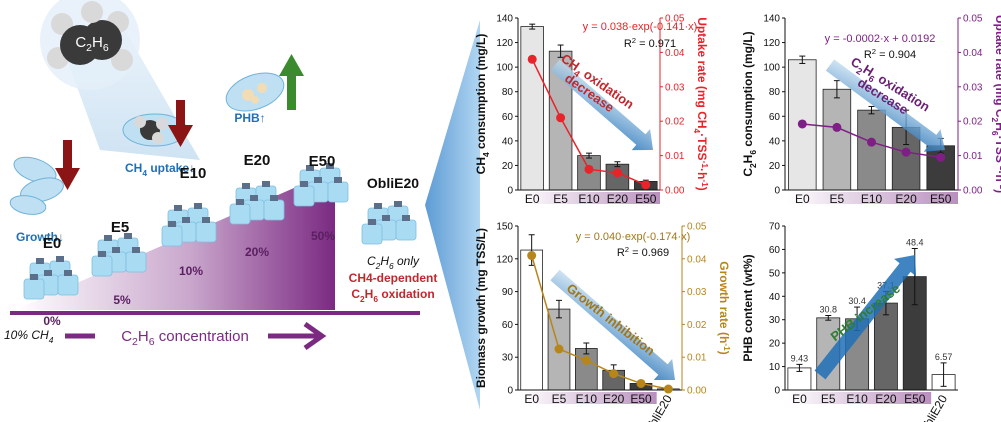  Describe the element at coordinates (775, 273) in the screenshot. I see `y-tick-label: 50` at that location.